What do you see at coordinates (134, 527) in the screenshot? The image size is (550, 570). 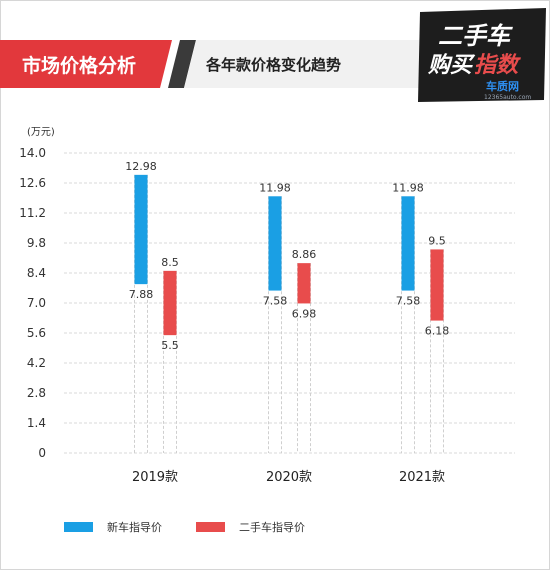 I see `legend-label-new-car: 新车指导价` at bounding box center [134, 527].